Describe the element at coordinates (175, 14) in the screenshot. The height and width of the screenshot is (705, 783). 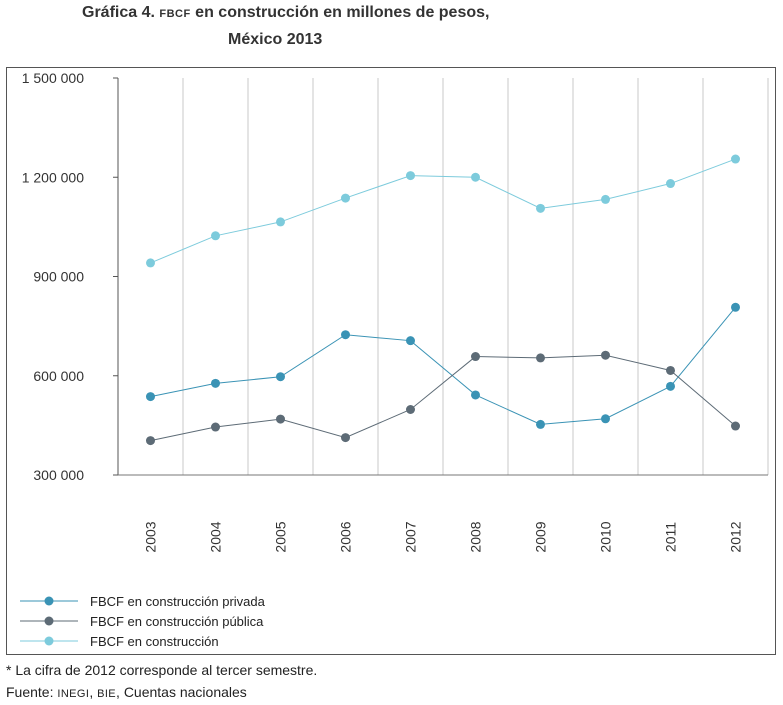
I see `title-abbr: FBCF` at that location.